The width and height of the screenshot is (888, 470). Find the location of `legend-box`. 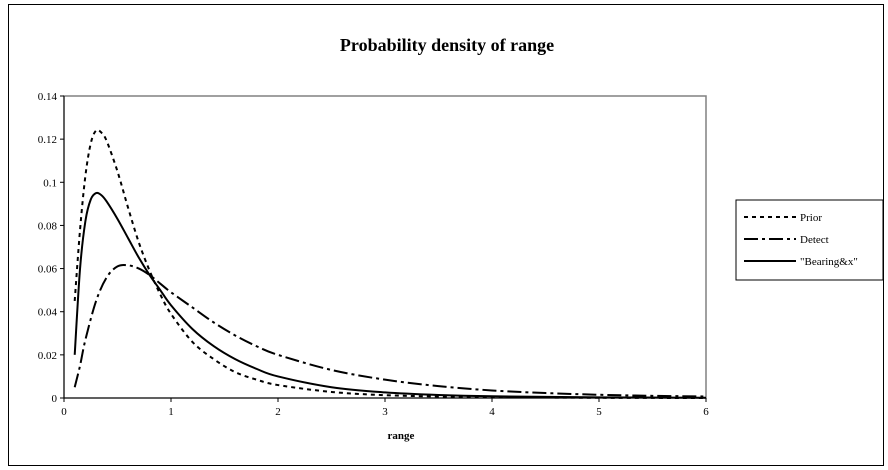

legend-box is located at coordinates (809, 240).